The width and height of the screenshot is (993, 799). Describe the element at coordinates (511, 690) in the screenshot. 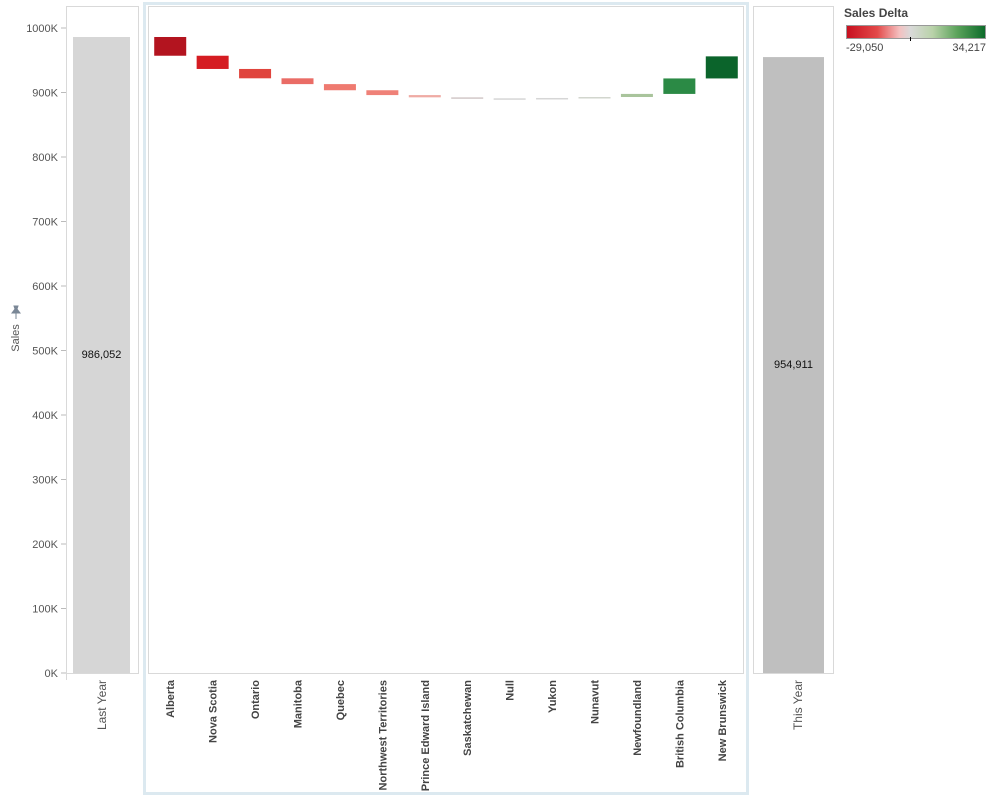

I see `x-label-null: Null` at that location.